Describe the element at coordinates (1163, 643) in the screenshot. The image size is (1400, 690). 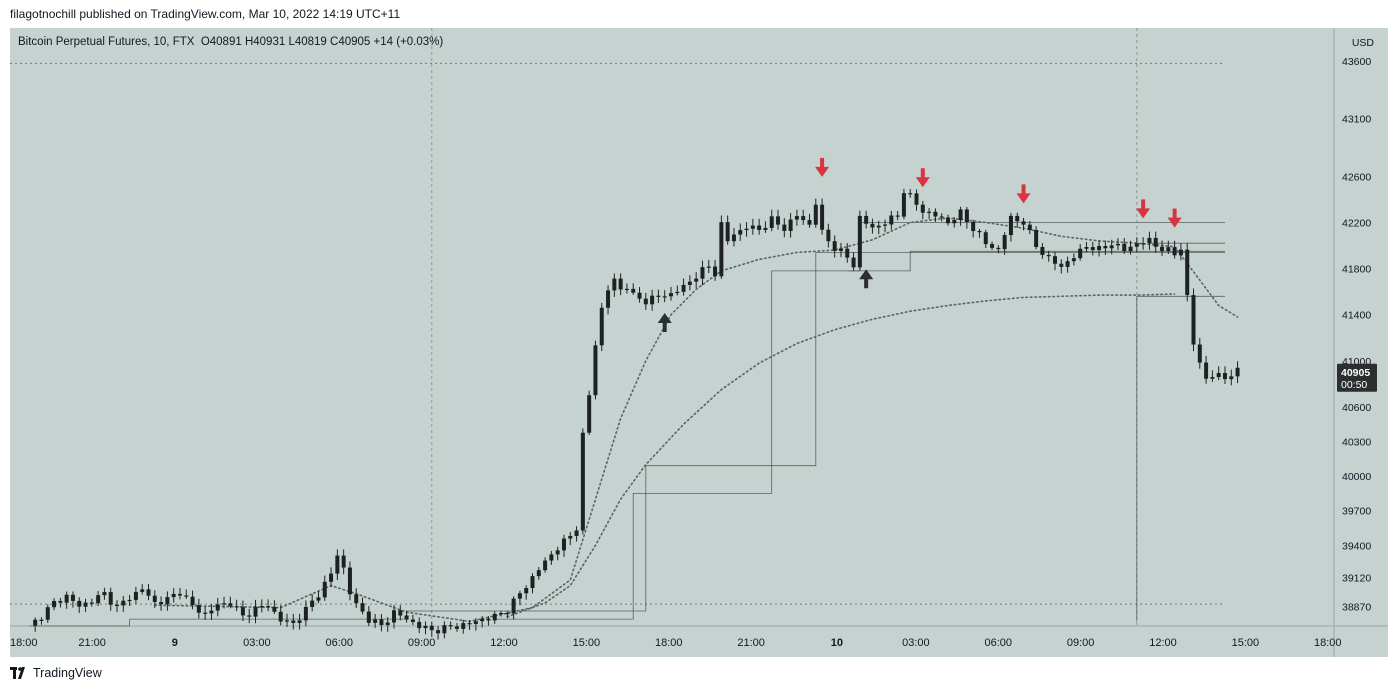
I see `time-tick-label: 12:00` at that location.